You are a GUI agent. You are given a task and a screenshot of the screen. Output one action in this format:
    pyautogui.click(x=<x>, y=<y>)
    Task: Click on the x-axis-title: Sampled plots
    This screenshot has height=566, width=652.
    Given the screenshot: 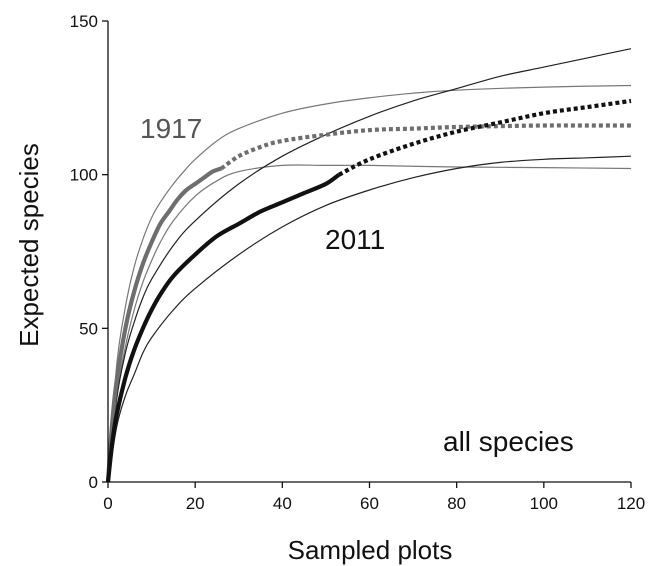 What is the action you would take?
    pyautogui.click(x=370, y=550)
    